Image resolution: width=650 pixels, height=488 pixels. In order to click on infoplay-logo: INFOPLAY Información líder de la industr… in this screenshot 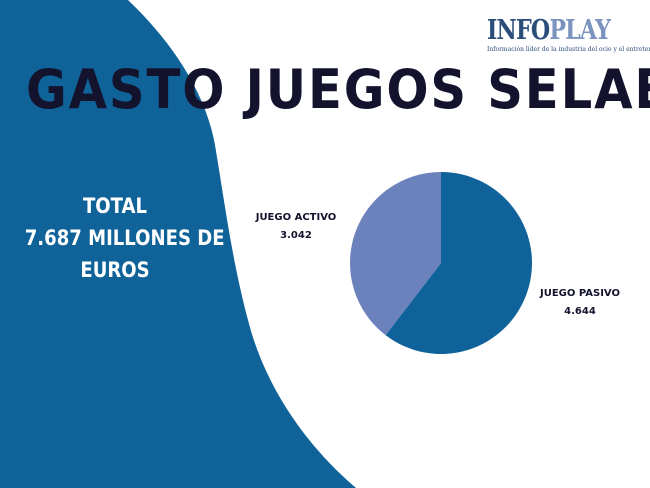, I will do `click(568, 34)`.